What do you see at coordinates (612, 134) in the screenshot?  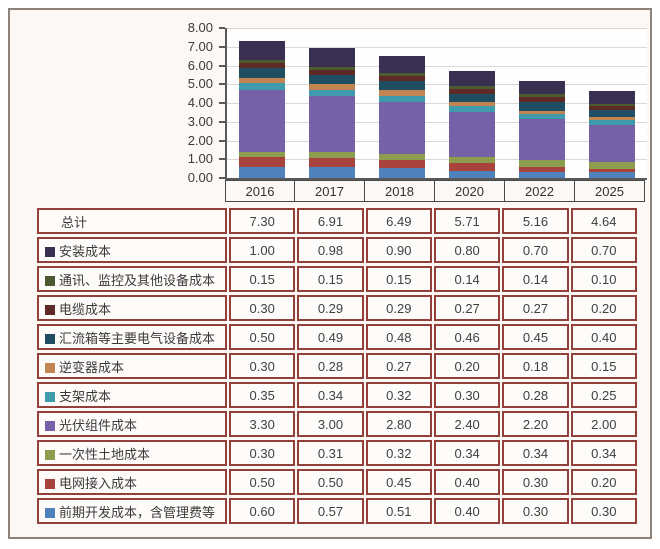 I see `stacked-bar-2025` at bounding box center [612, 134].